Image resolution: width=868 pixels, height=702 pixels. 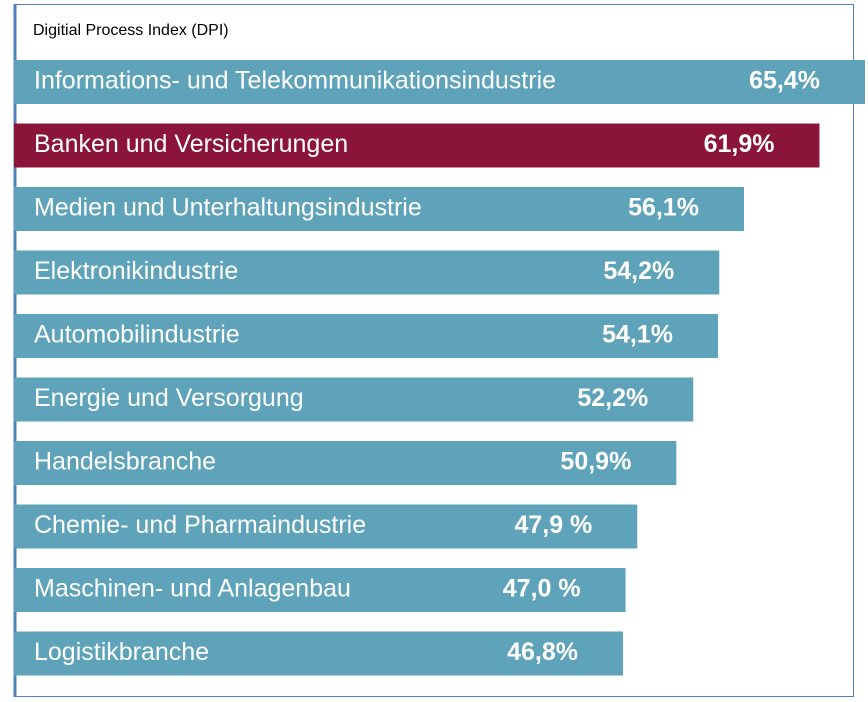 I want to click on value-label: 56,1%, so click(x=663, y=208).